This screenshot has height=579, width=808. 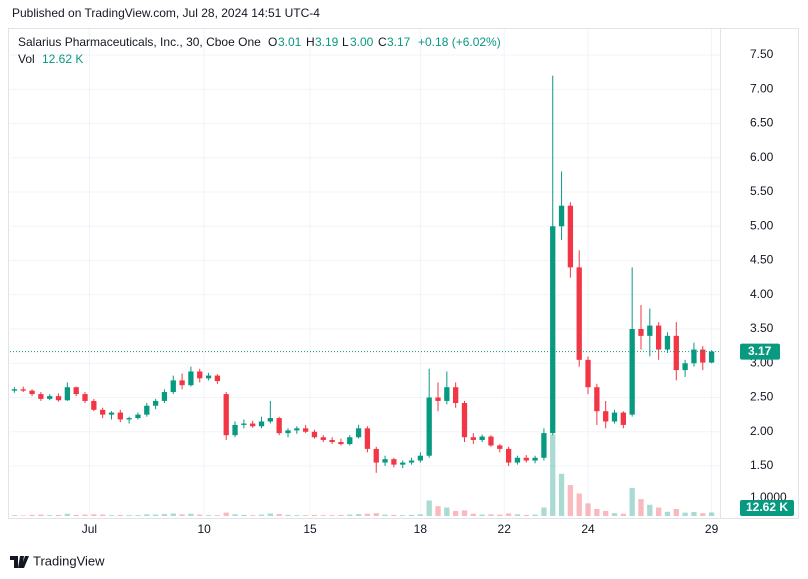 What do you see at coordinates (762, 191) in the screenshot?
I see `y-tick-label: 5.50` at bounding box center [762, 191].